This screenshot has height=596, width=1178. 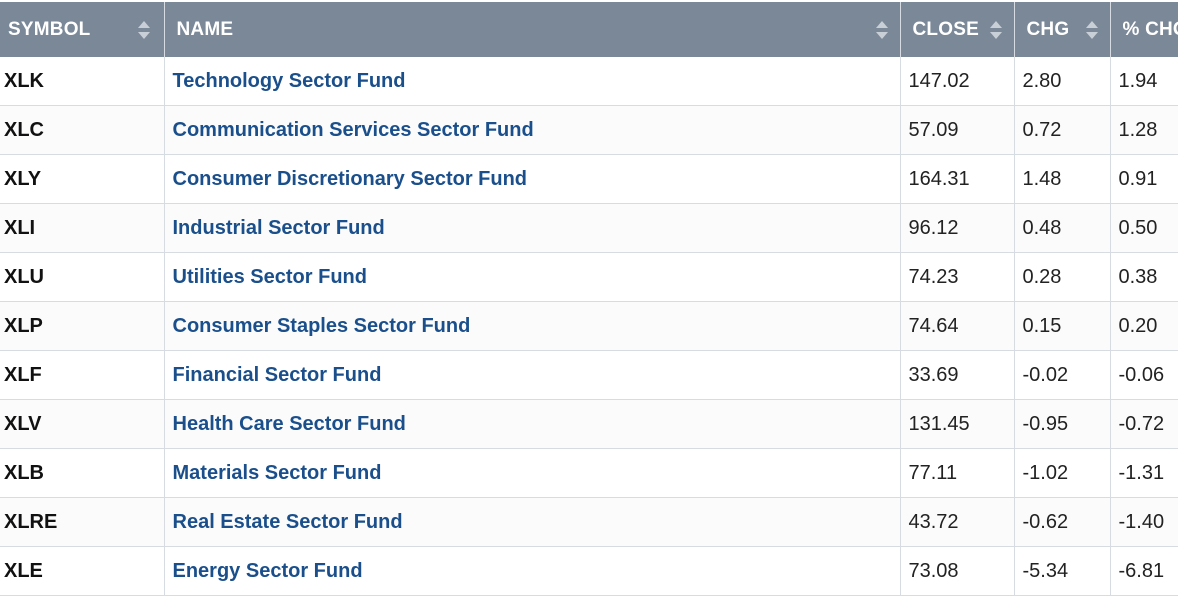 I want to click on close-cell: 131.45, so click(x=957, y=424).